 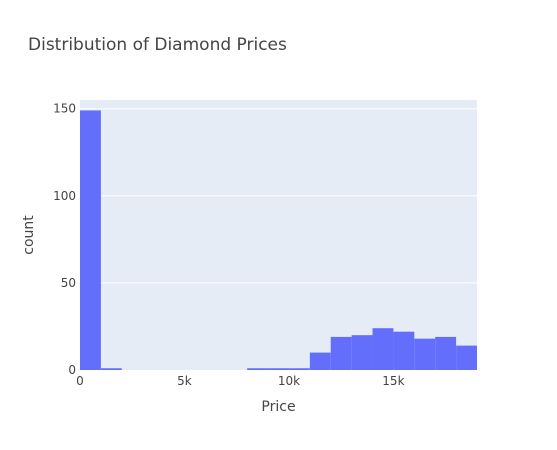 I want to click on y-axis-title: count, so click(x=29, y=235).